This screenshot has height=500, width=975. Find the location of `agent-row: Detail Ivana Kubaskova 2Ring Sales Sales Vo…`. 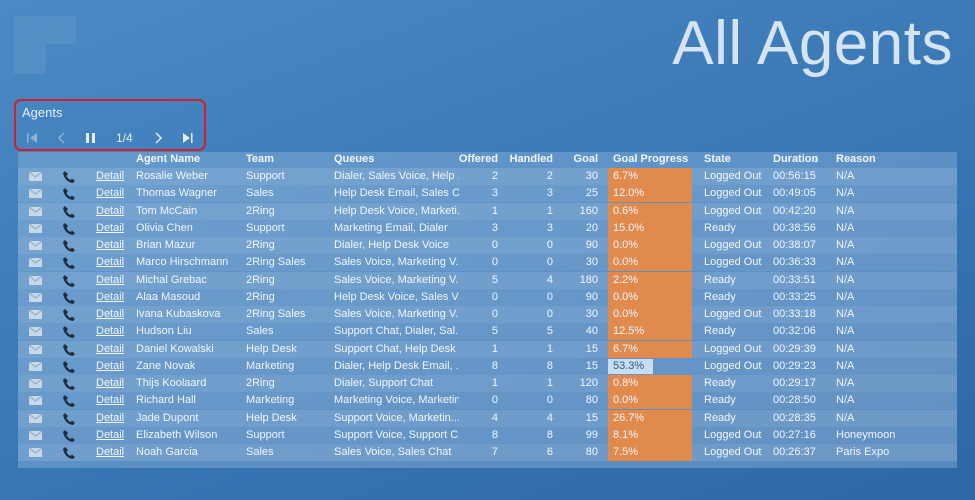

agent-row: Detail Ivana Kubaskova 2Ring Sales Sales Vo… is located at coordinates (487, 314).